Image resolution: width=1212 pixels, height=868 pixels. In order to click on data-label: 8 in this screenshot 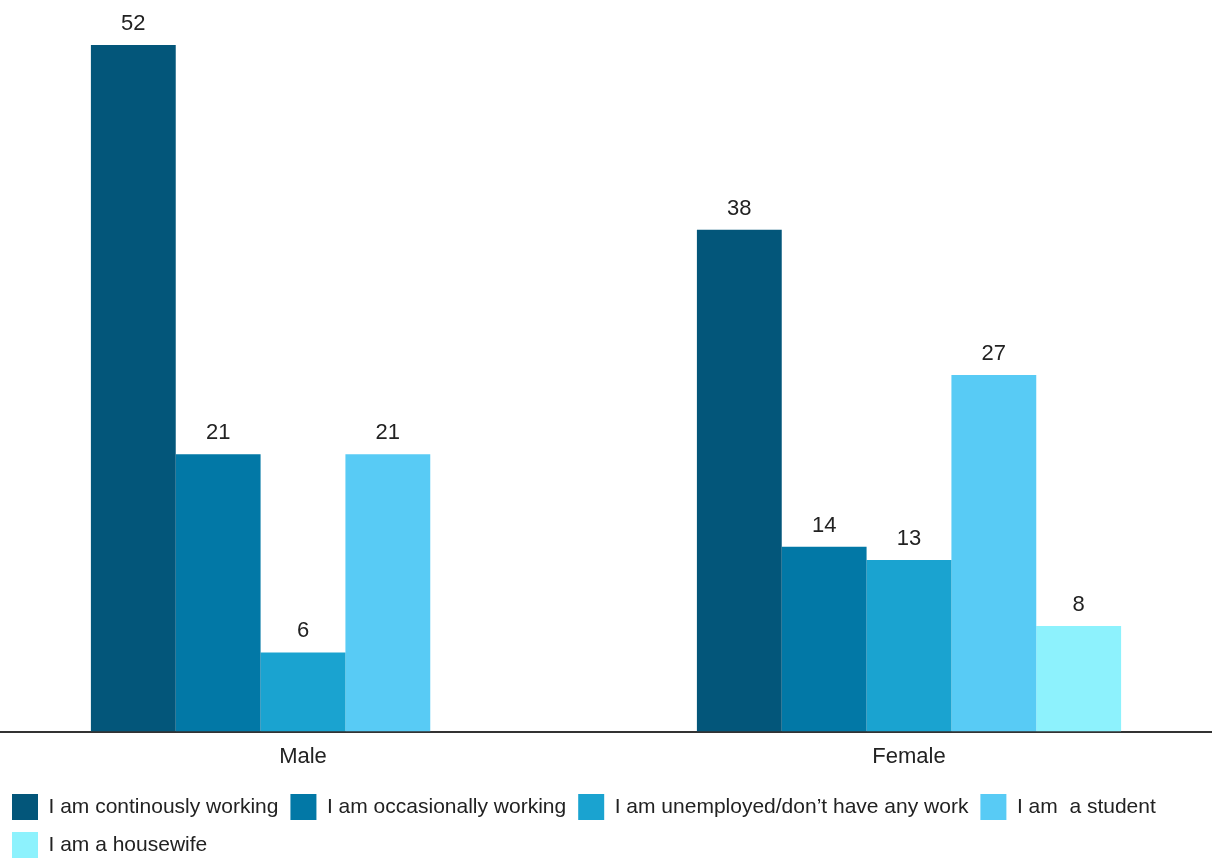, I will do `click(1078, 604)`.